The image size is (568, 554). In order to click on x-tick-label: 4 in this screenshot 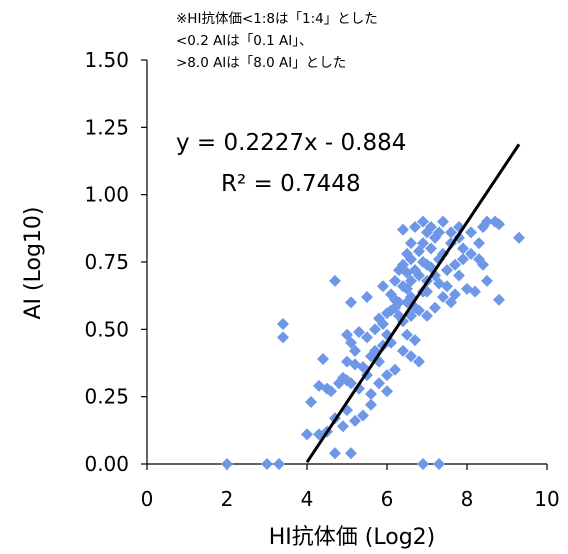, I will do `click(307, 499)`.